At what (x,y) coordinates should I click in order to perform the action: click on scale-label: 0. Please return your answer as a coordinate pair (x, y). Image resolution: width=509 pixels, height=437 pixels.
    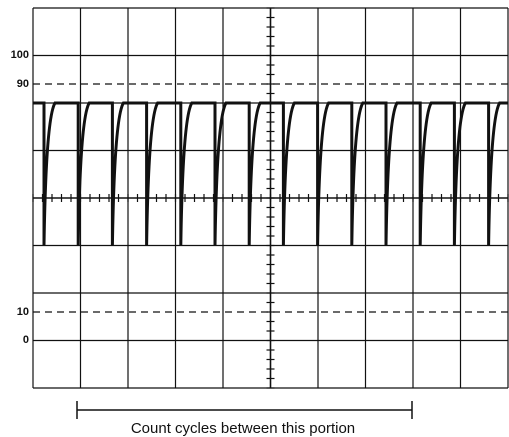
    Looking at the image, I should click on (26, 340).